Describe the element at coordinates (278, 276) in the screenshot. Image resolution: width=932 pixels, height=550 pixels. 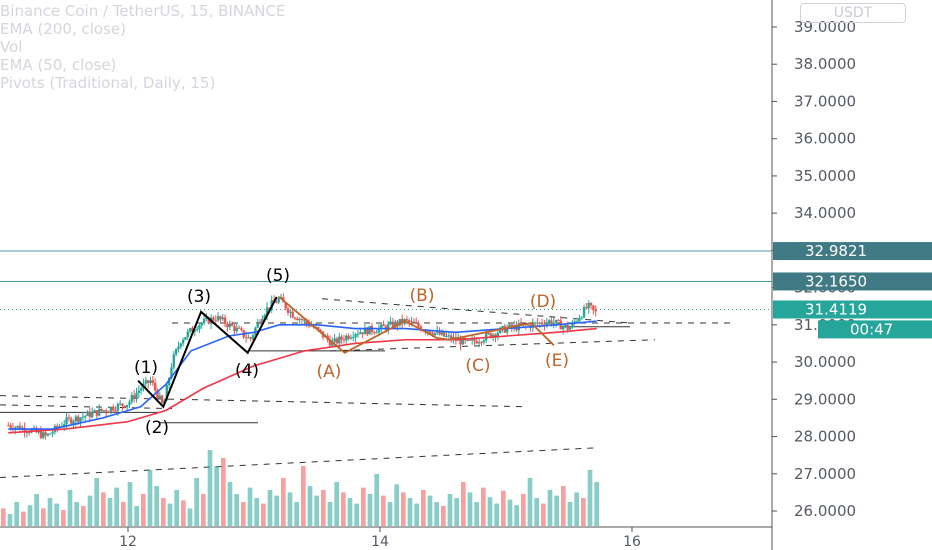
I see `impulse-label: (5)` at that location.